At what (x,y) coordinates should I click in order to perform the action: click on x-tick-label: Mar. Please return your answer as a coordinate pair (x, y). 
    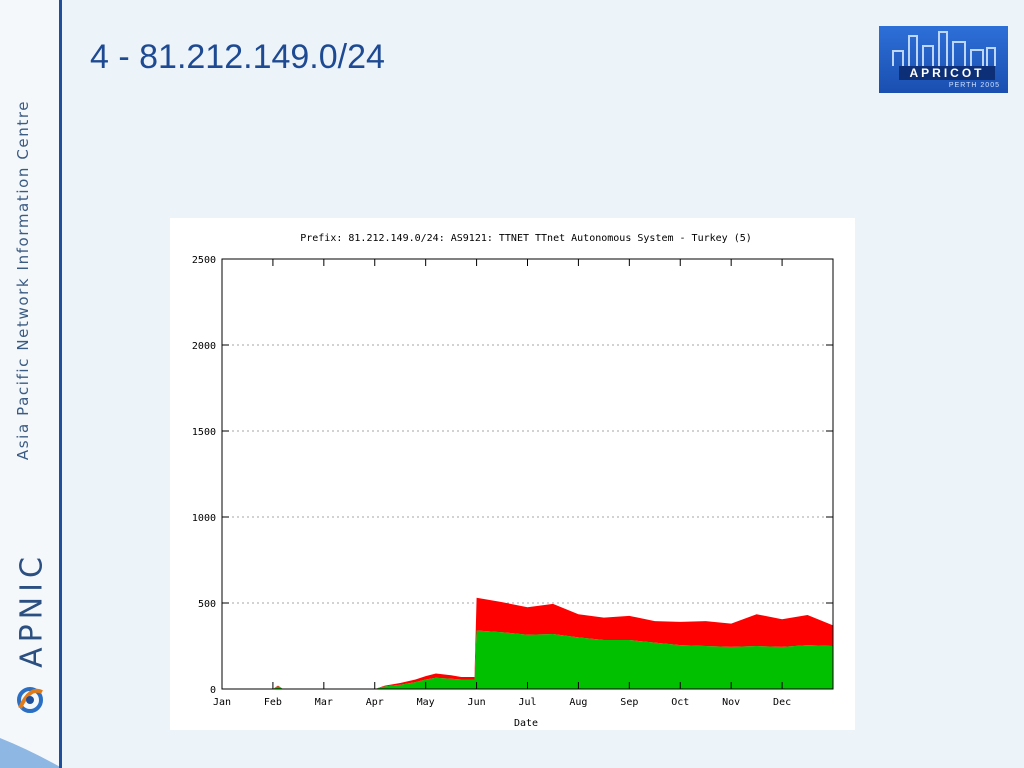
    Looking at the image, I should click on (324, 702).